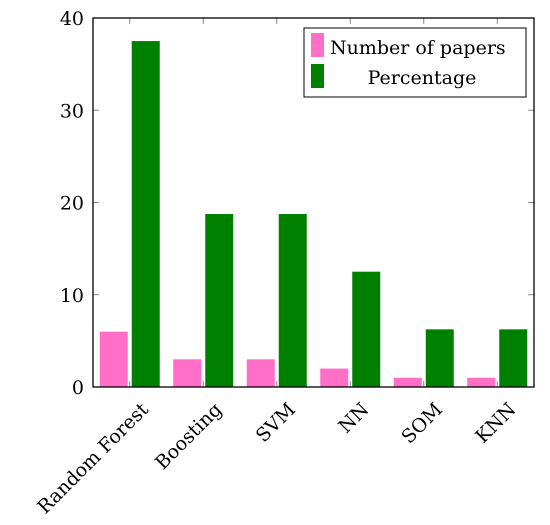 Image resolution: width=550 pixels, height=525 pixels. I want to click on x-tick-label-som: SOM, so click(422, 424).